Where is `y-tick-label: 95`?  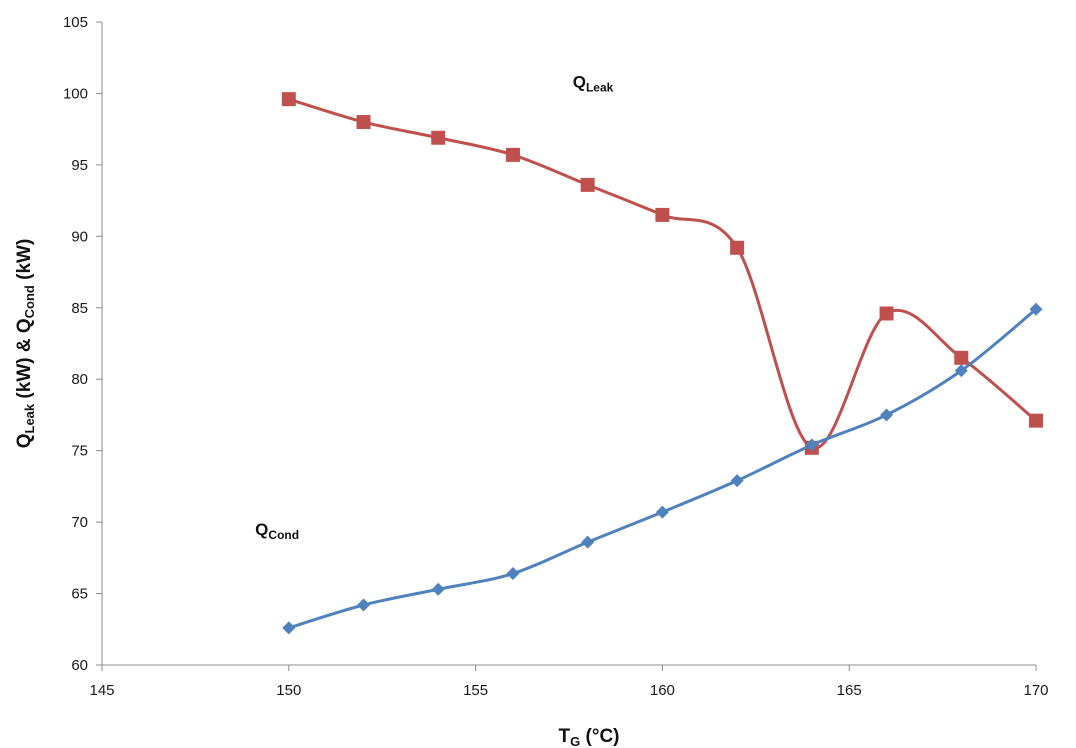 y-tick-label: 95 is located at coordinates (79, 165).